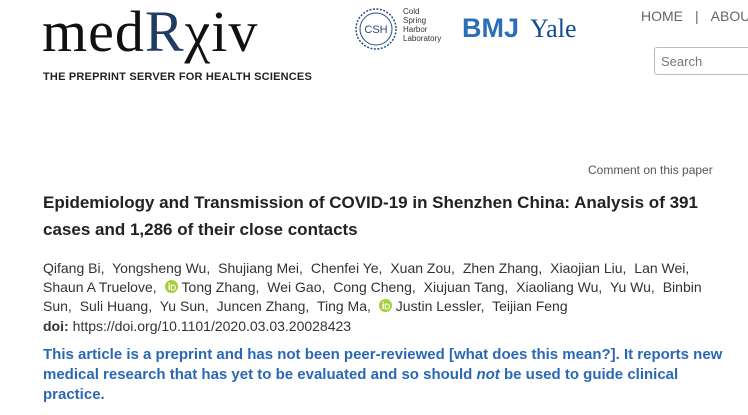  What do you see at coordinates (532, 354) in the screenshot?
I see `notice-link: [what does this mean?]` at bounding box center [532, 354].